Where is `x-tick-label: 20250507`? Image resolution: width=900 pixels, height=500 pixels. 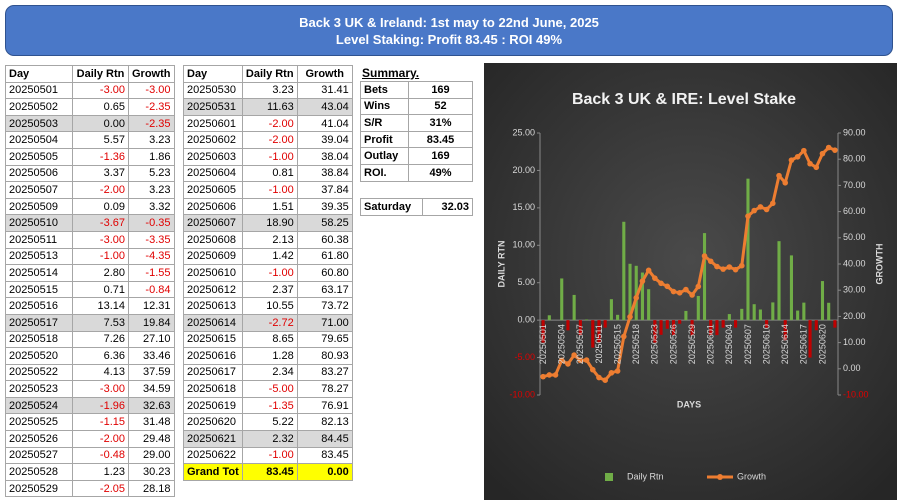 x-tick-label: 20250507 is located at coordinates (580, 344).